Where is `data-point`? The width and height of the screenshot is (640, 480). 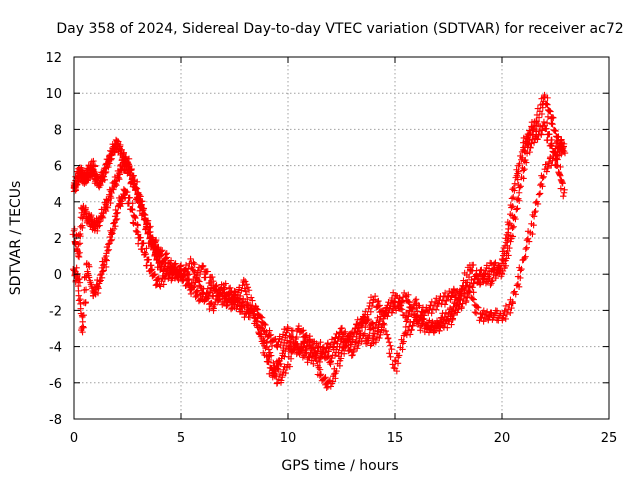
data-point is located at coordinates (341, 339).